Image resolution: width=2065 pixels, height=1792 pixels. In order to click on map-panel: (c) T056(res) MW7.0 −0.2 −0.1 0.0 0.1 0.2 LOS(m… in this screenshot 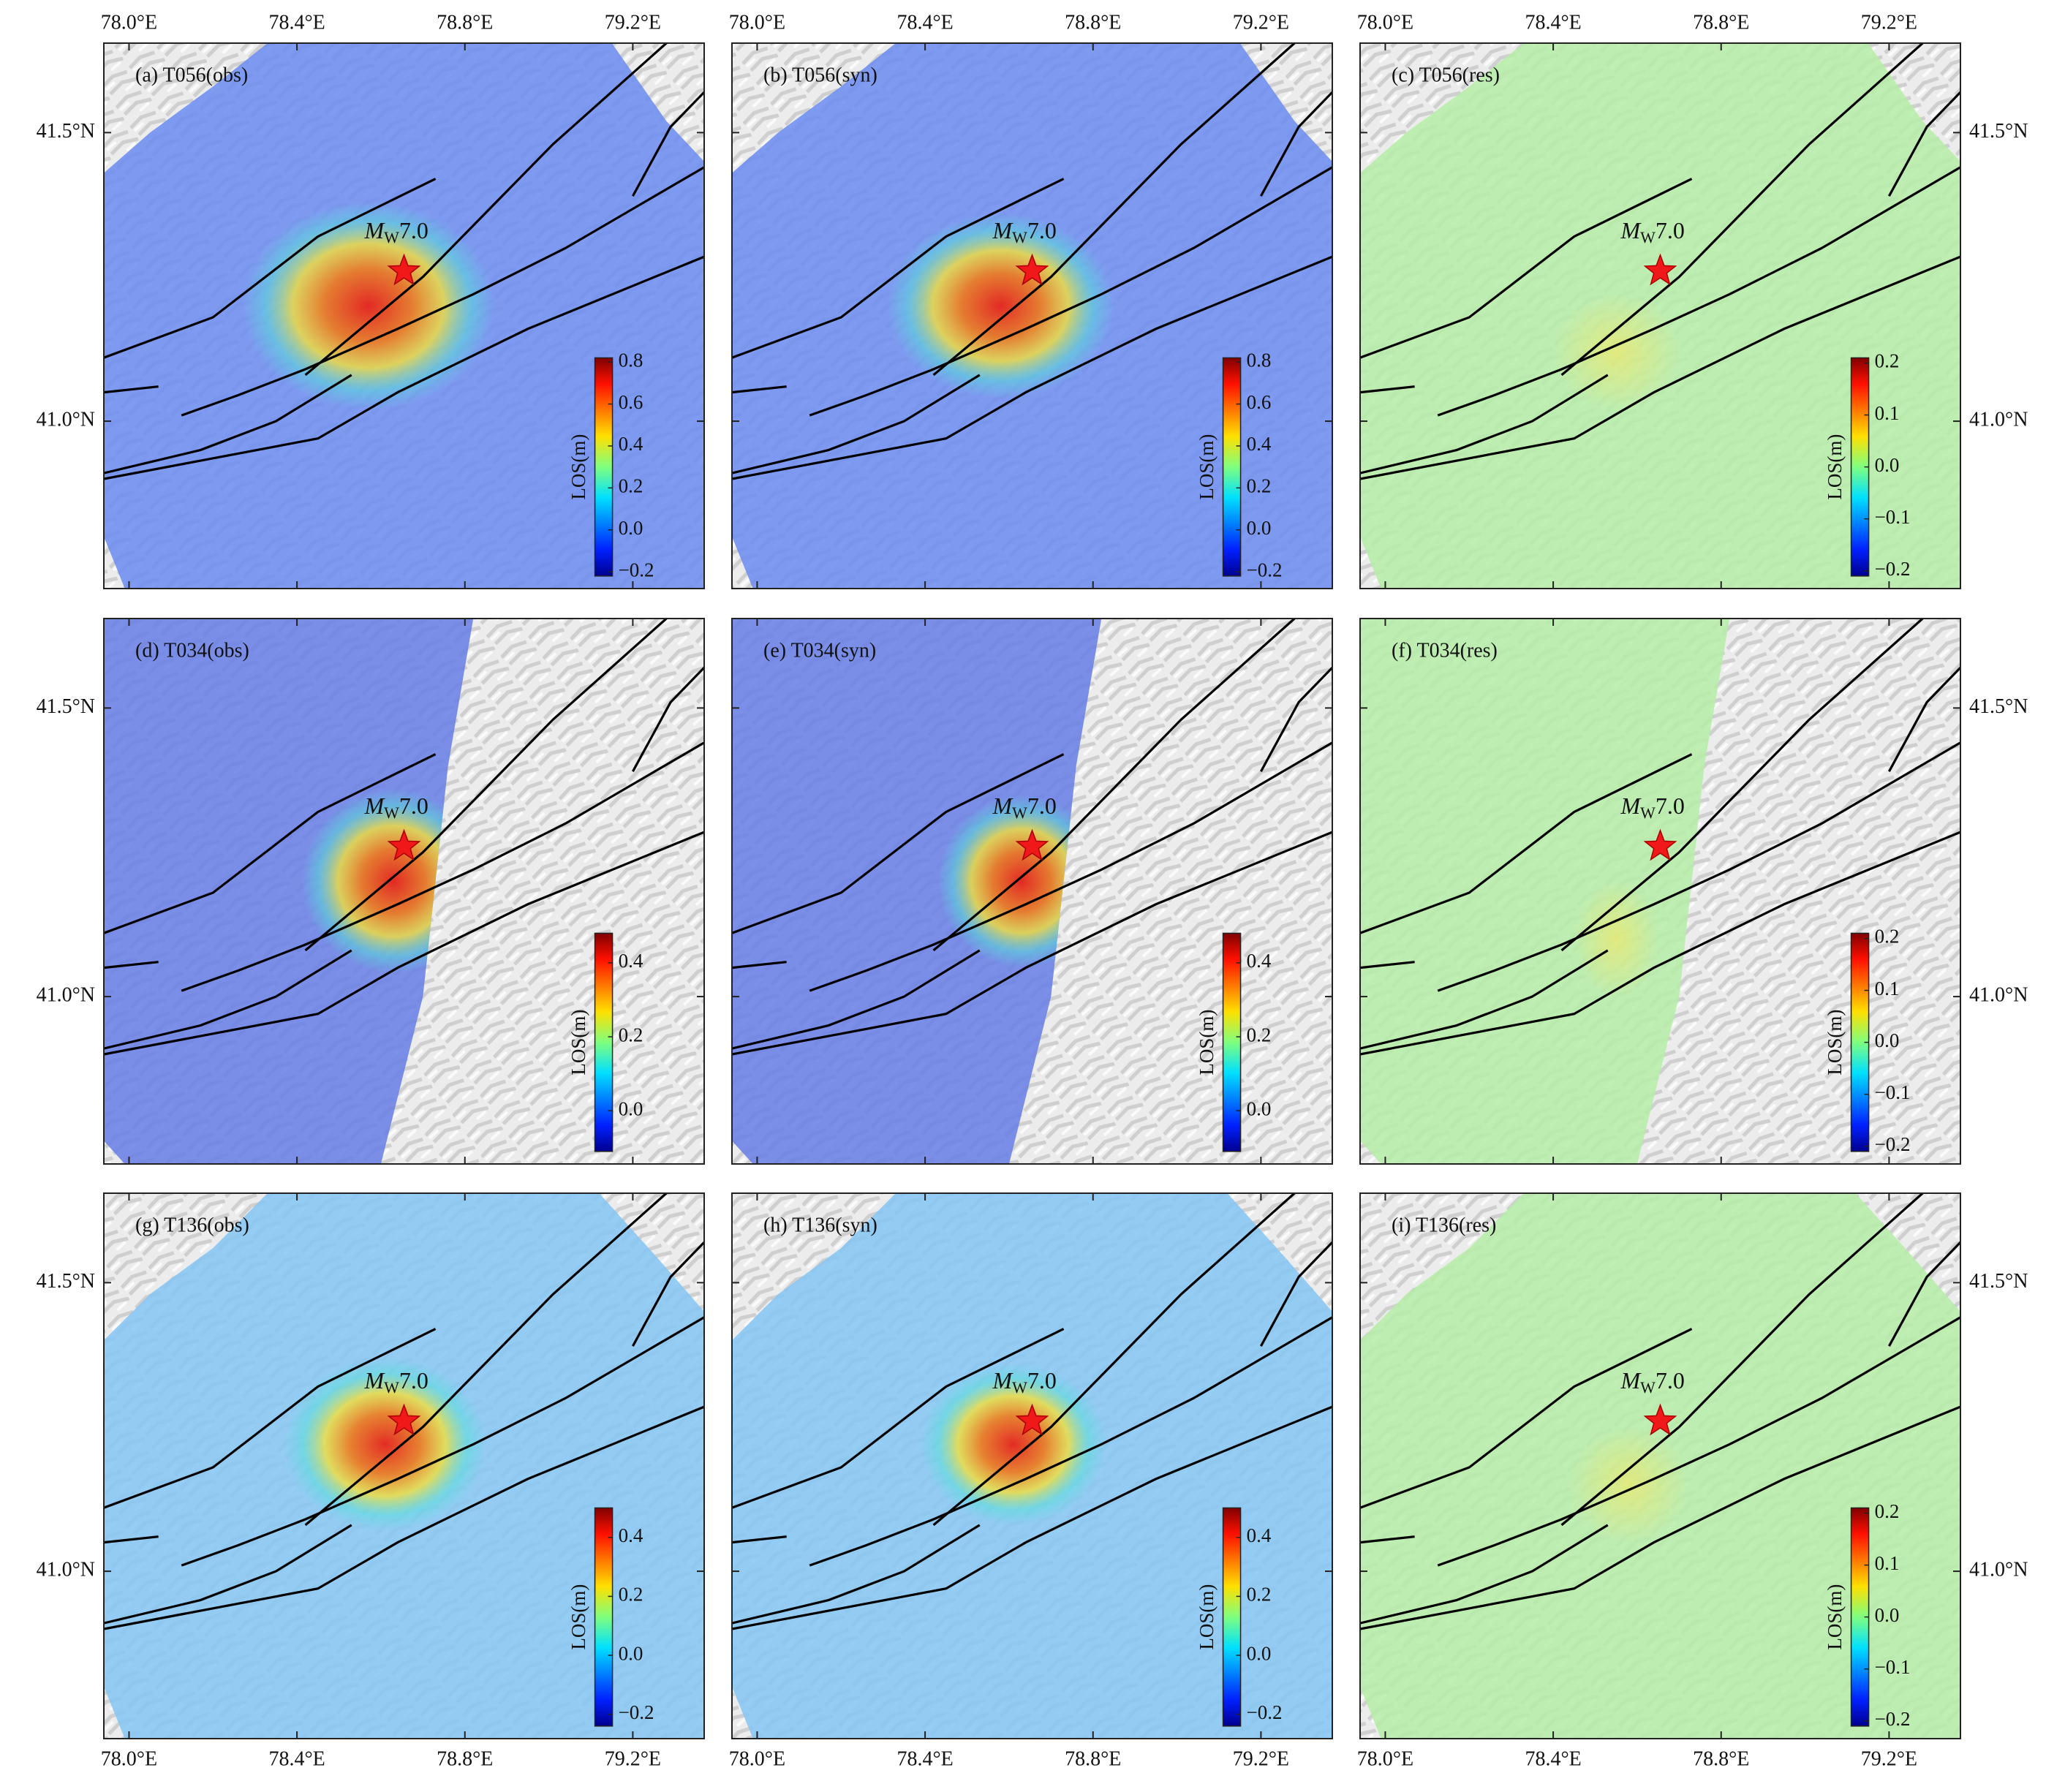, I will do `click(1660, 315)`.